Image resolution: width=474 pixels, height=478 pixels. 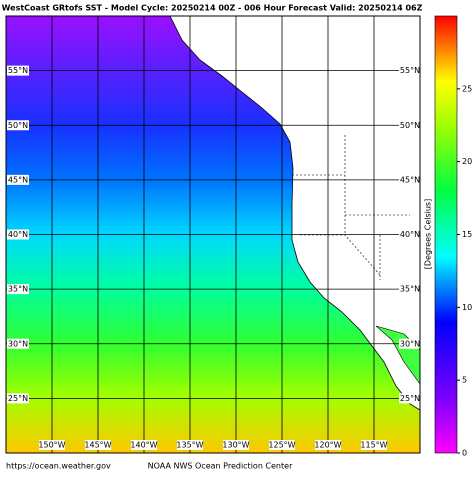 I want to click on colorbar-tick-label: 20, so click(x=467, y=161).